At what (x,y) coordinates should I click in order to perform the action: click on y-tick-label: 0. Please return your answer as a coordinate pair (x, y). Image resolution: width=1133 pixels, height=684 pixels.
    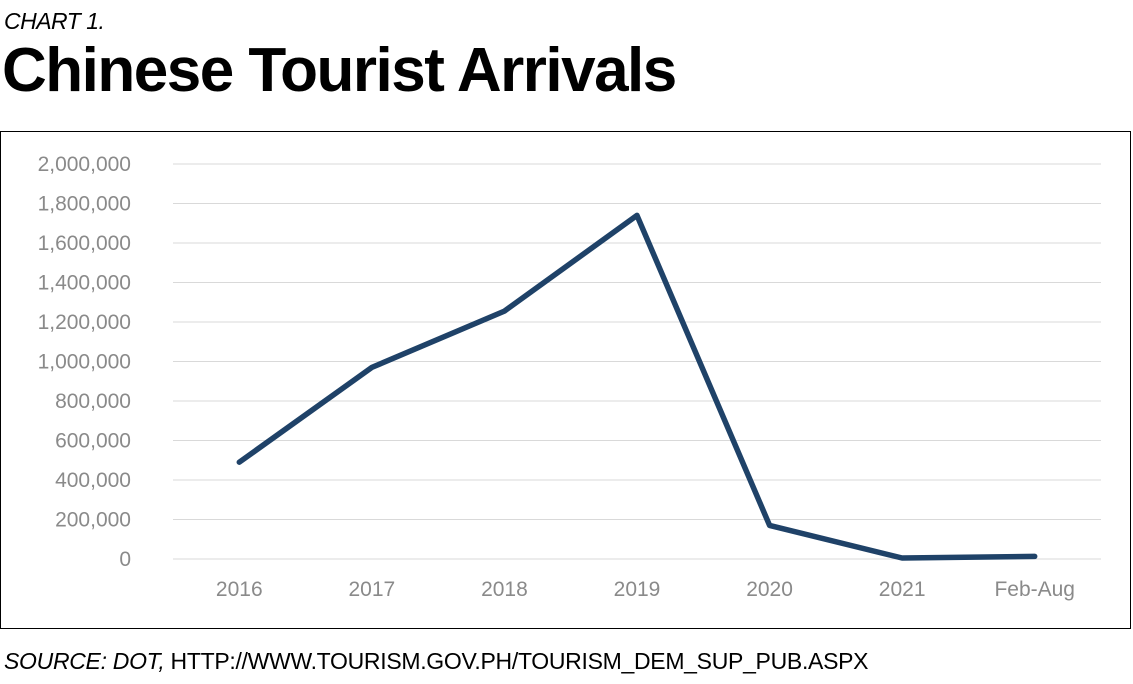
    Looking at the image, I should click on (125, 559).